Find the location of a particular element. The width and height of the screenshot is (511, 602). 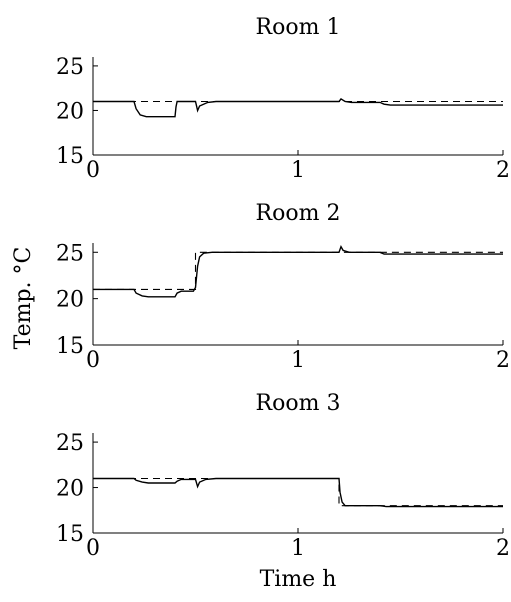

subplot-title: Room 1 is located at coordinates (298, 27).